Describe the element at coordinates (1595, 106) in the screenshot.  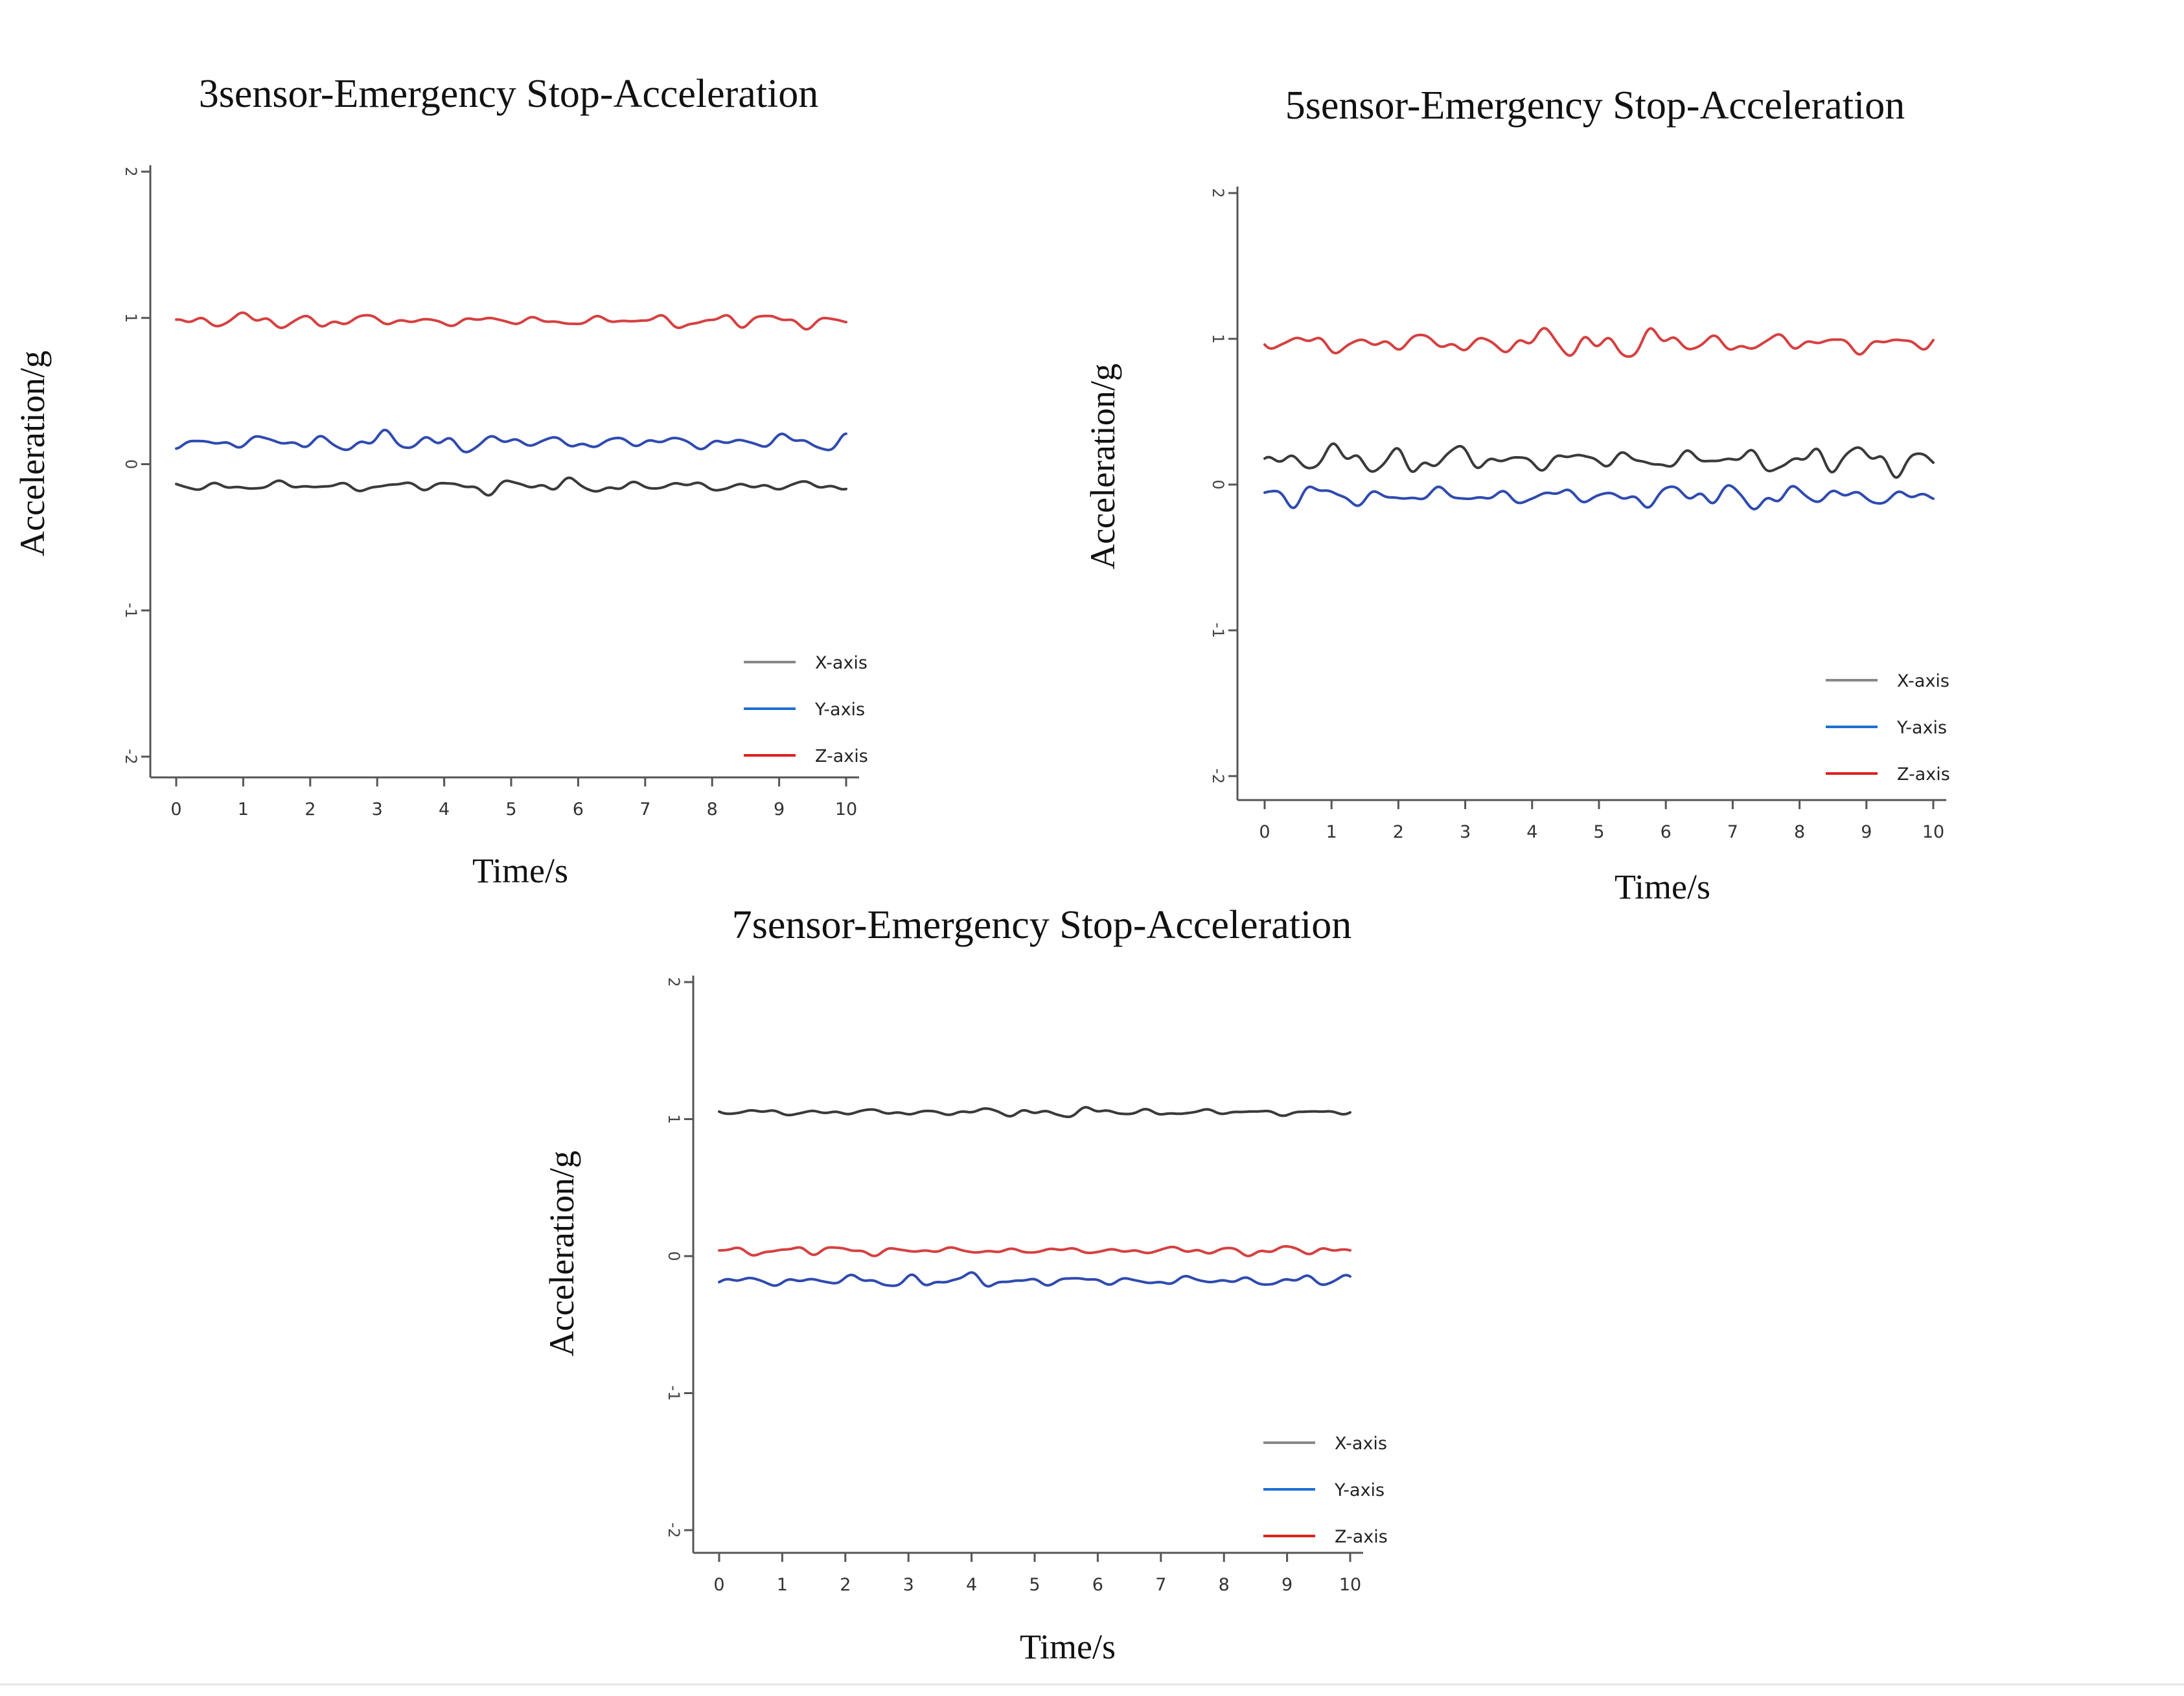
I see `chart-title: 5sensor-Emergency Stop-Acceleration` at that location.